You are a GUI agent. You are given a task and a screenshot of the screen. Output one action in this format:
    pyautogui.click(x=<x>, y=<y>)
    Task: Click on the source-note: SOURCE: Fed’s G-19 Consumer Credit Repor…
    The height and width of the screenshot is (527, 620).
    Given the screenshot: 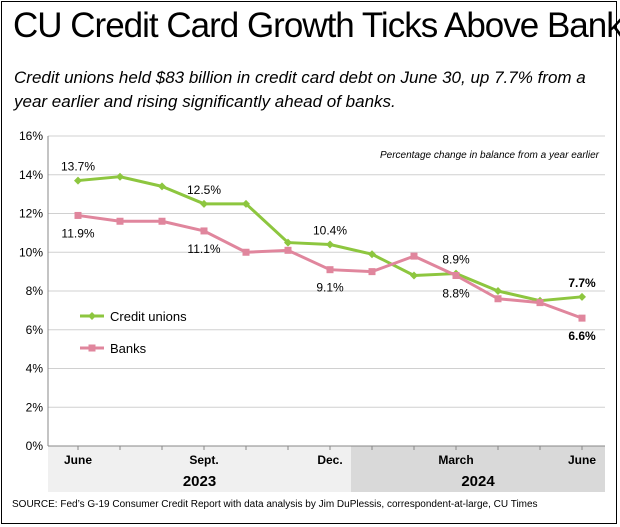 What is the action you would take?
    pyautogui.click(x=275, y=504)
    